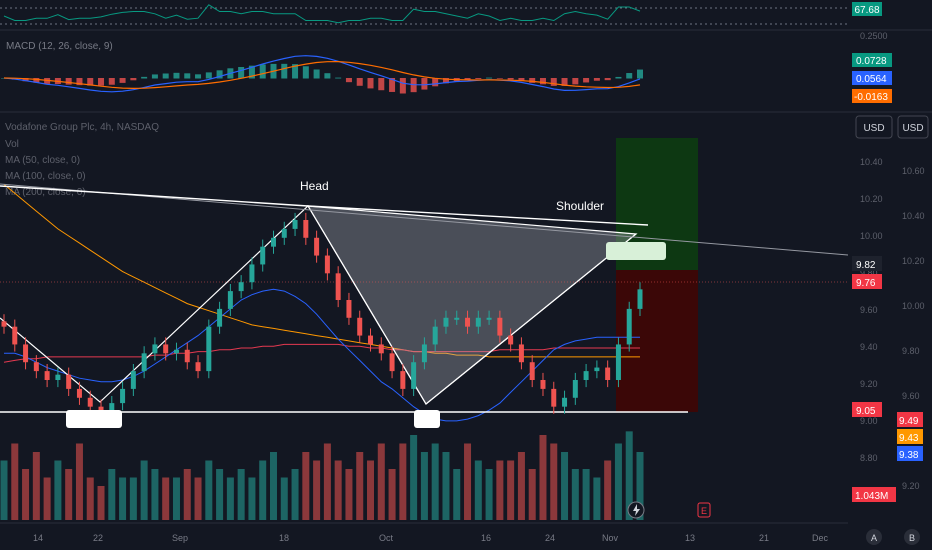 The image size is (932, 550). I want to click on neckline-badge: 9.05, so click(866, 411).